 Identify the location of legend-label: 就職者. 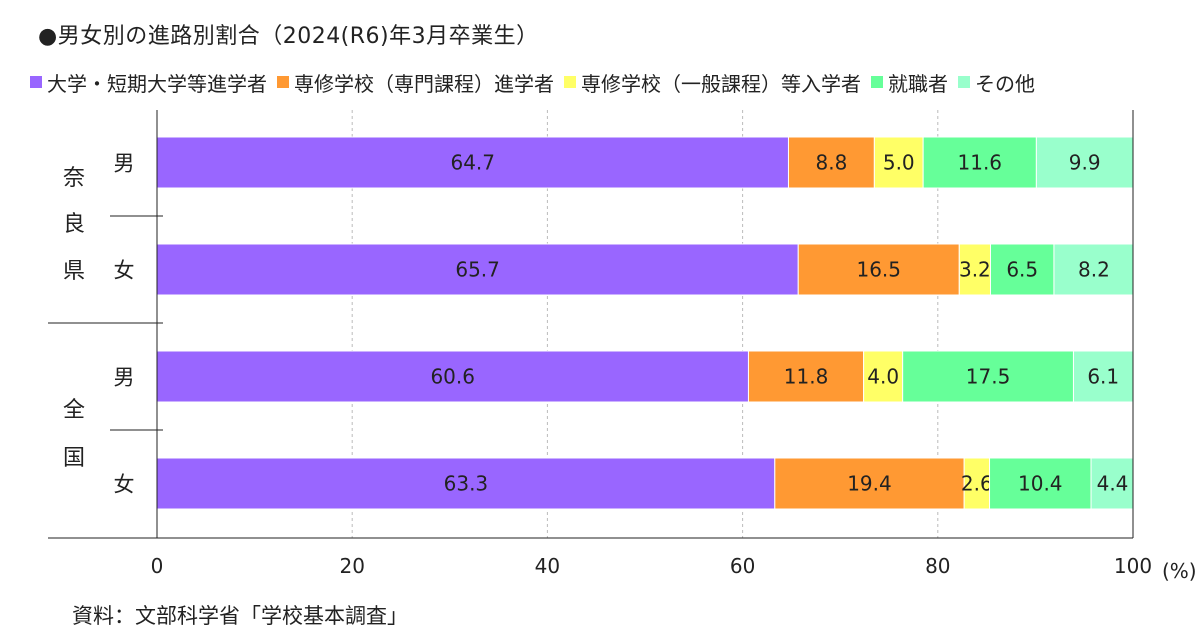
(918, 83).